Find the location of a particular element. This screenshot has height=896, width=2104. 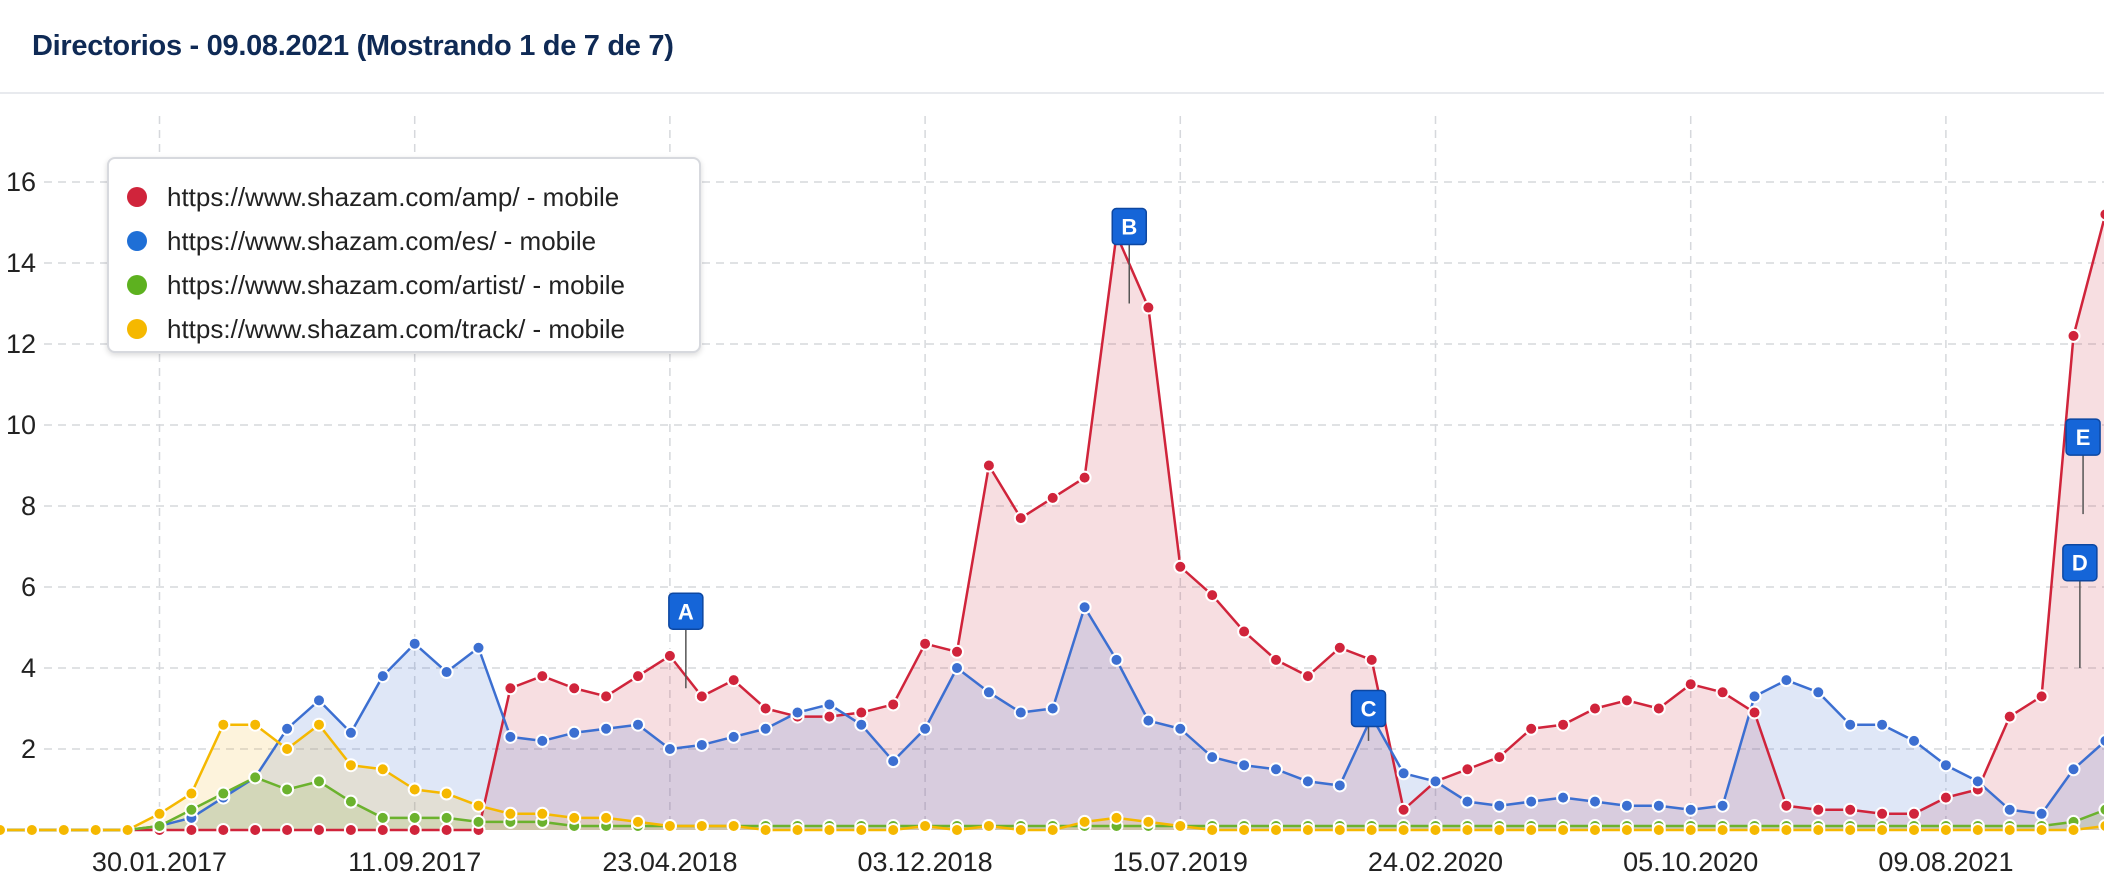

legend-swatch-es is located at coordinates (137, 241).